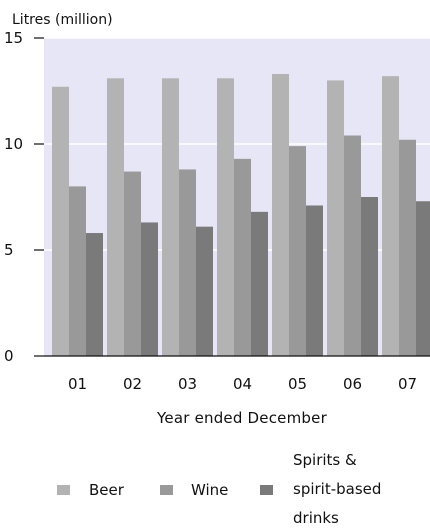 This screenshot has height=530, width=430. I want to click on y-tick-label-15: 15, so click(13, 38).